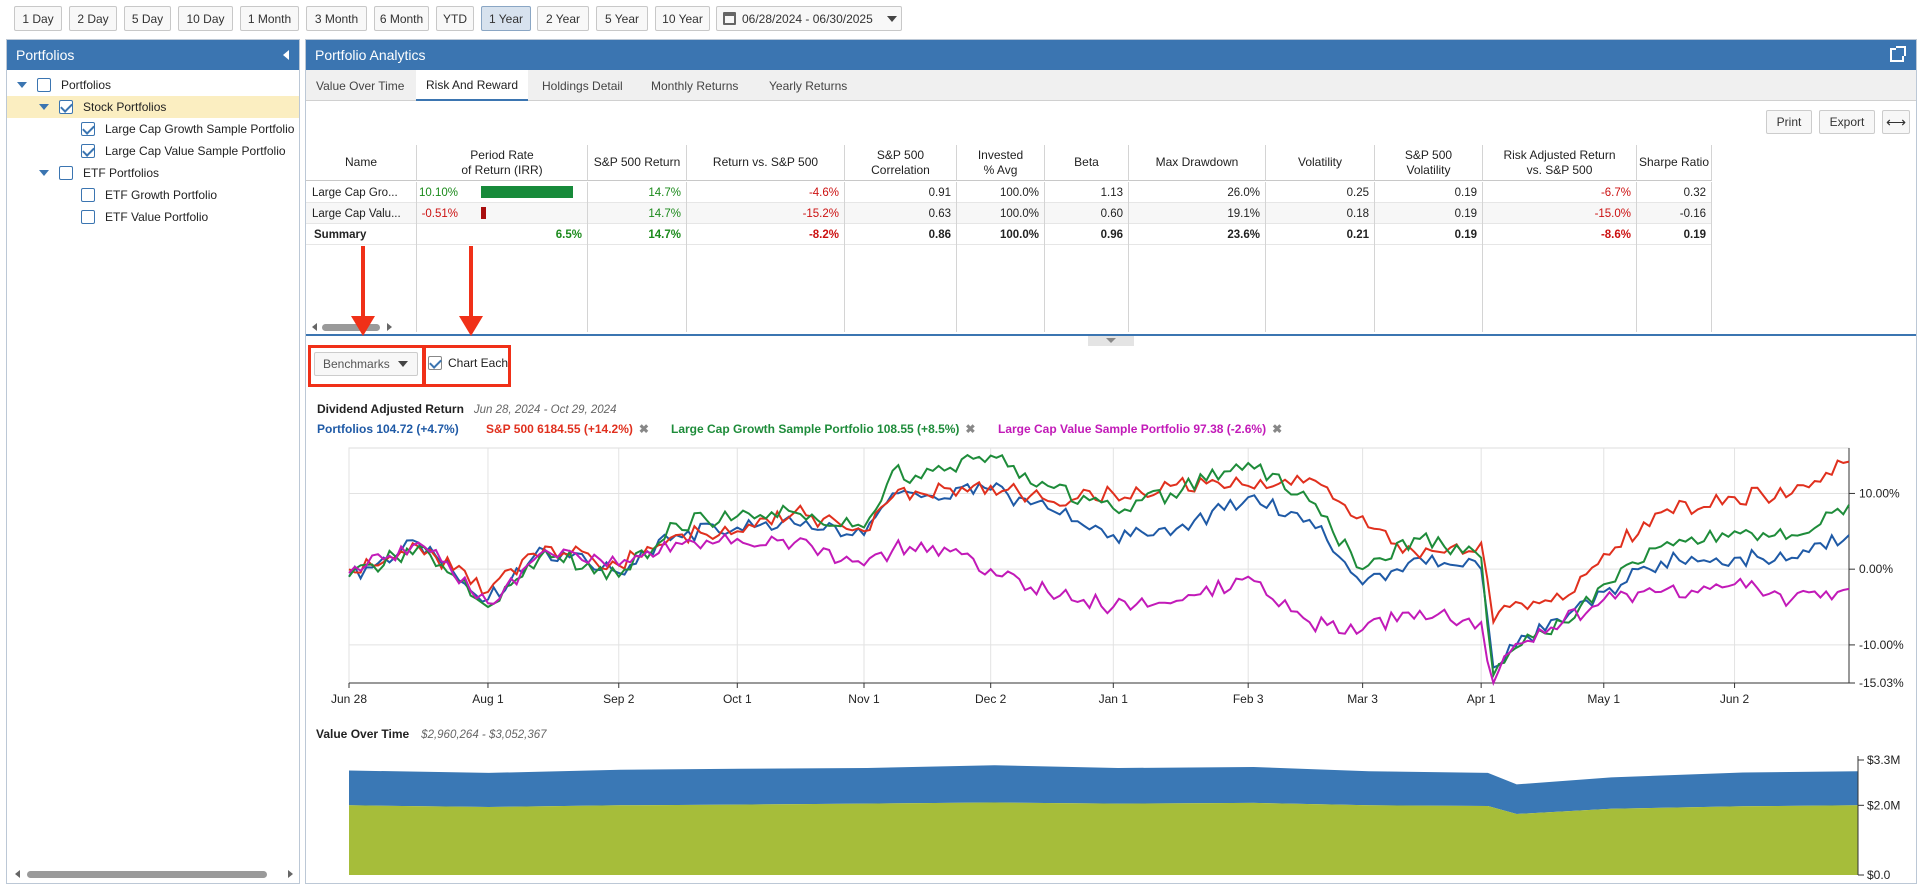  What do you see at coordinates (468, 363) in the screenshot?
I see `chart-each-toggle: Chart Each` at bounding box center [468, 363].